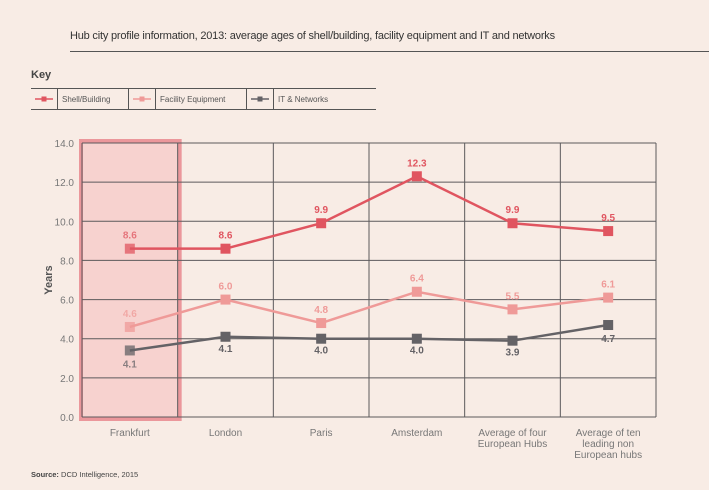 This screenshot has height=490, width=709. What do you see at coordinates (65, 183) in the screenshot?
I see `y-tick-label: 12.0` at bounding box center [65, 183].